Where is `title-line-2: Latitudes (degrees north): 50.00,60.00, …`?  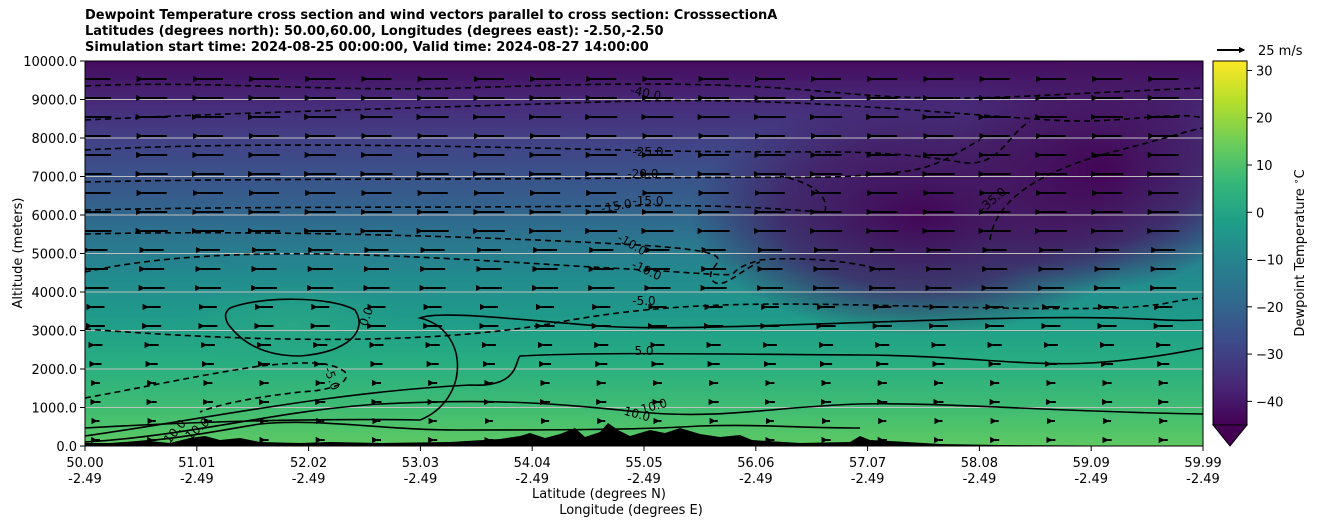 title-line-2: Latitudes (degrees north): 50.00,60.00, … is located at coordinates (374, 31).